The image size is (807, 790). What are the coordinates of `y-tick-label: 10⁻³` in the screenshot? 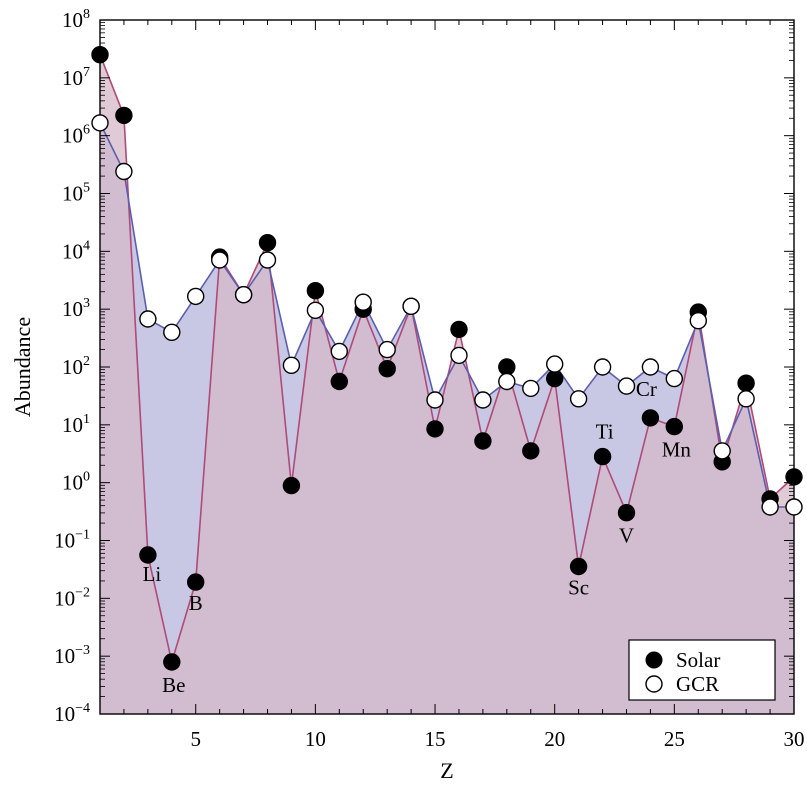 It's located at (72, 655).